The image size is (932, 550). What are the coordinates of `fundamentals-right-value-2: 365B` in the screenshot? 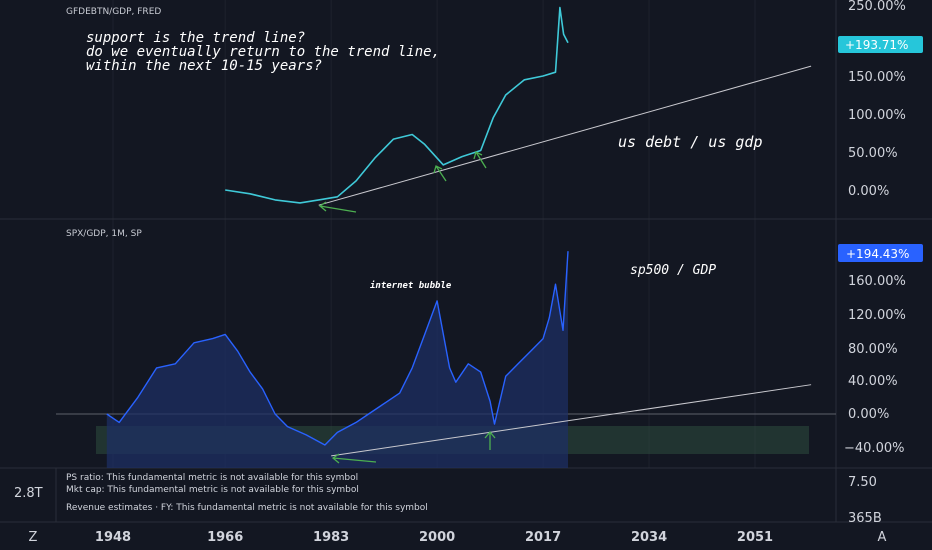 It's located at (865, 518).